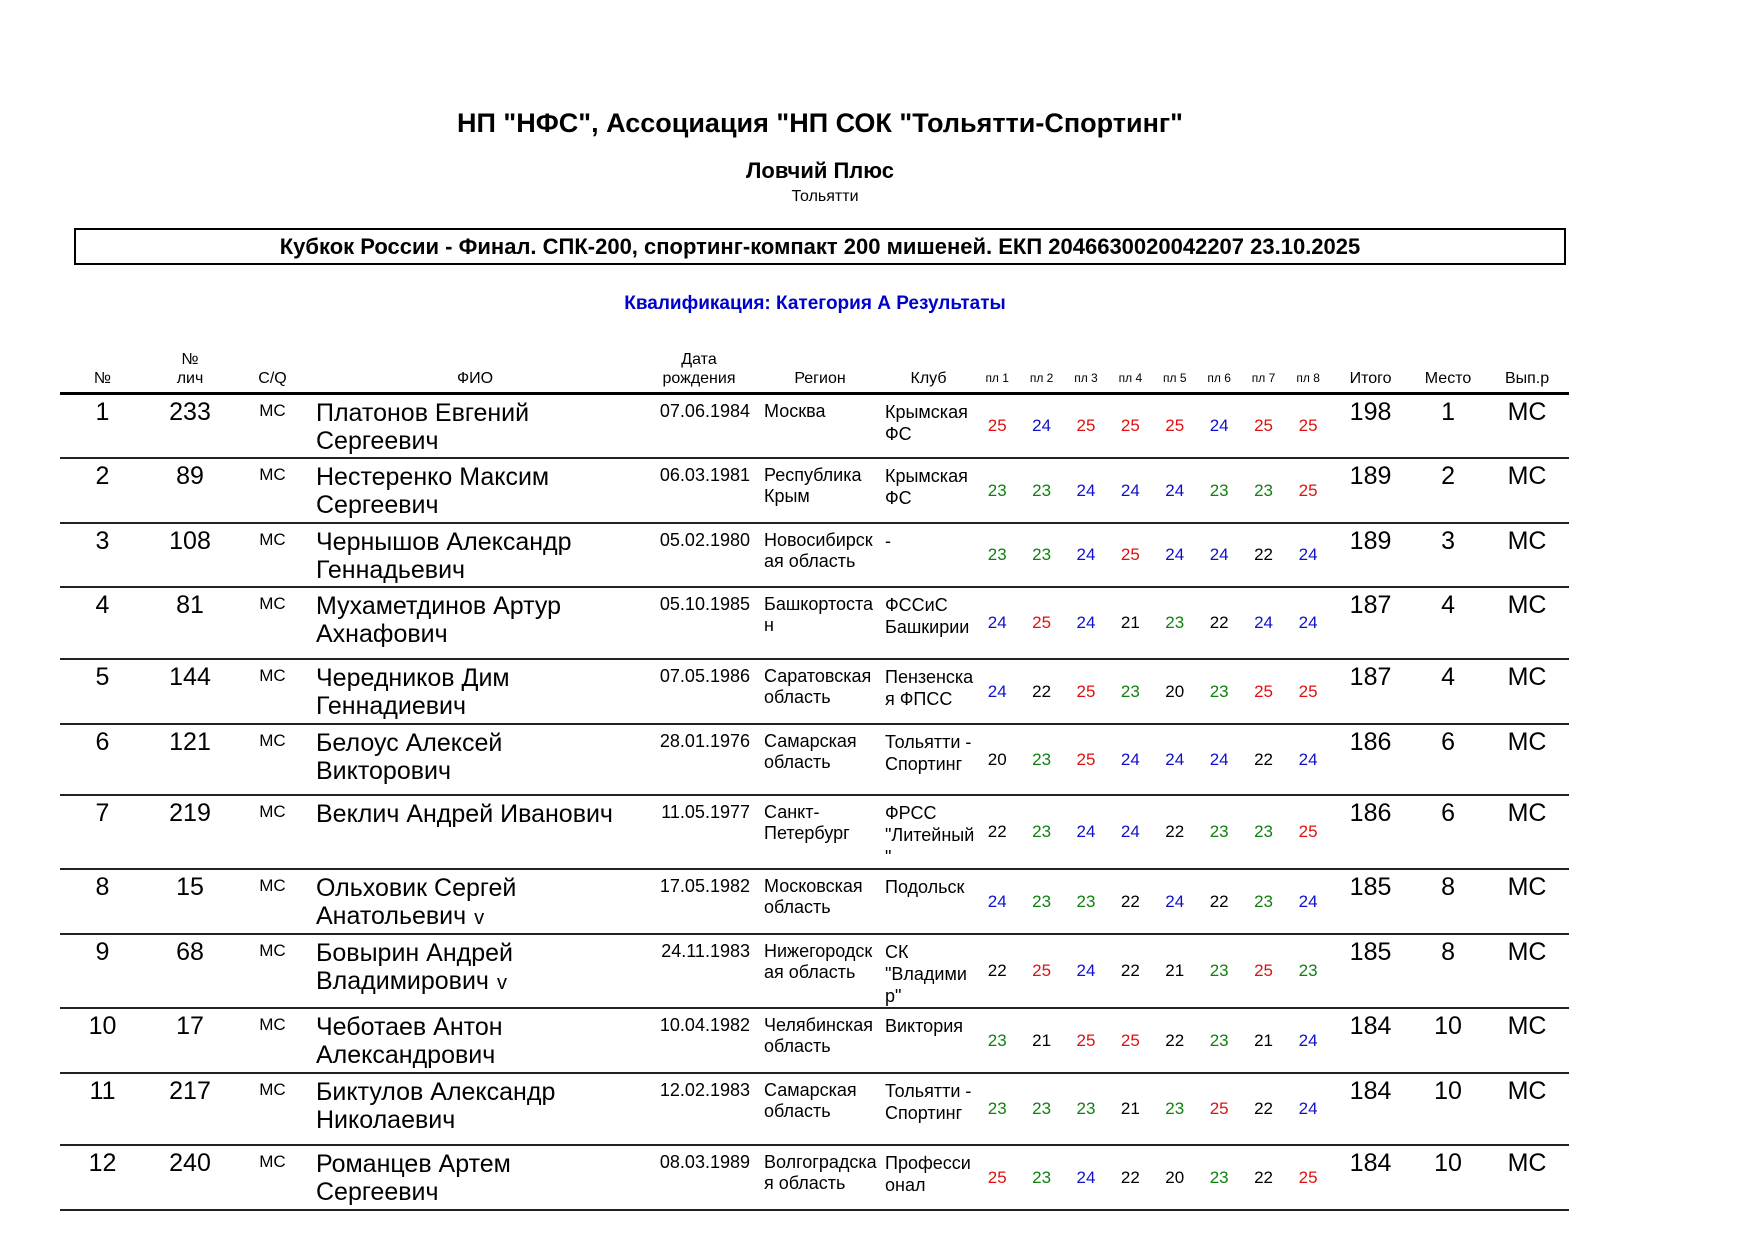 The height and width of the screenshot is (1241, 1754). Describe the element at coordinates (102, 971) in the screenshot. I see `row-number: 9` at that location.